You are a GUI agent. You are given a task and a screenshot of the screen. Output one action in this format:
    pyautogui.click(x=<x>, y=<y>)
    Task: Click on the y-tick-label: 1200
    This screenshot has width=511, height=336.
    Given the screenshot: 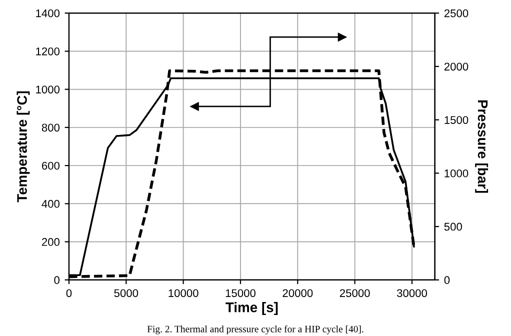 What is the action you would take?
    pyautogui.click(x=48, y=51)
    